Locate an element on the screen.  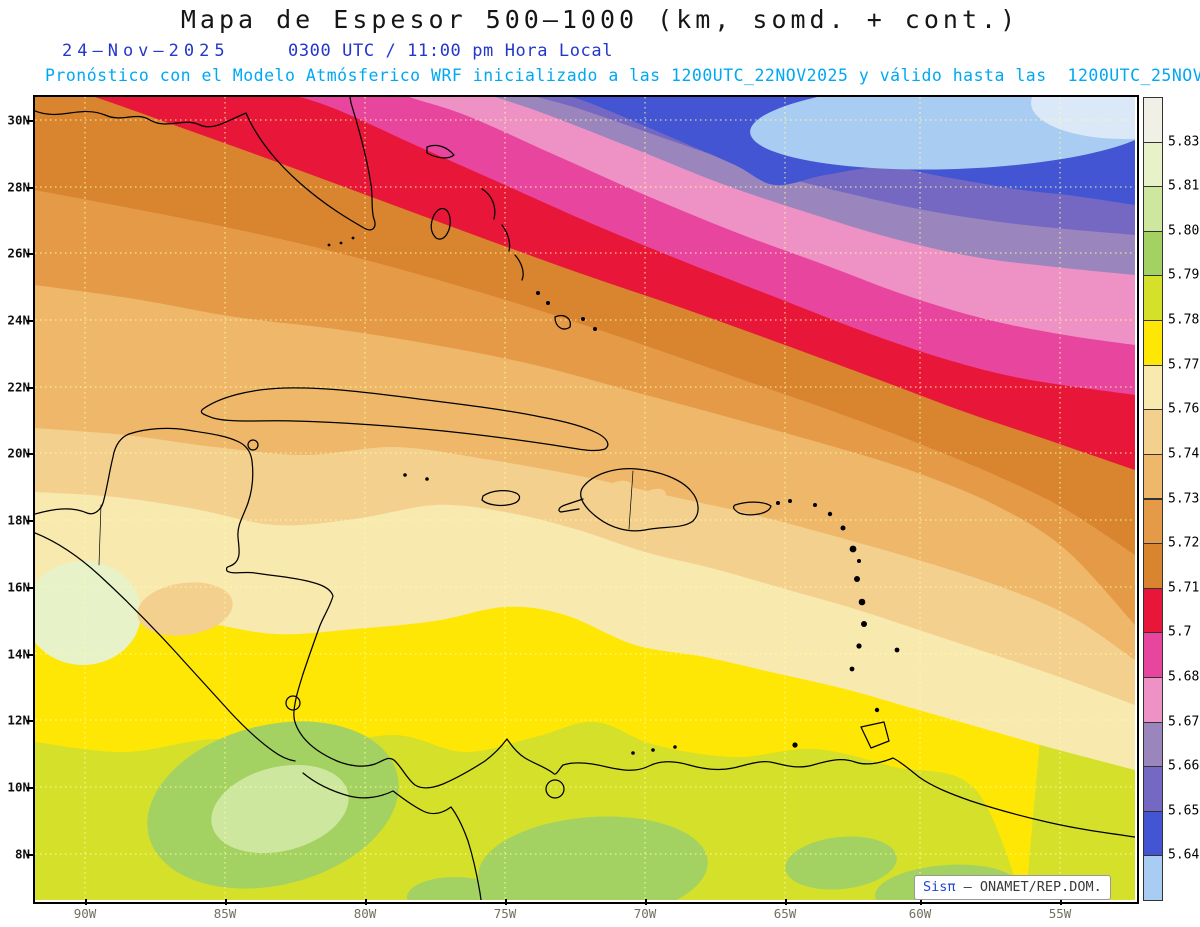
caicos-icon is located at coordinates (583, 319).